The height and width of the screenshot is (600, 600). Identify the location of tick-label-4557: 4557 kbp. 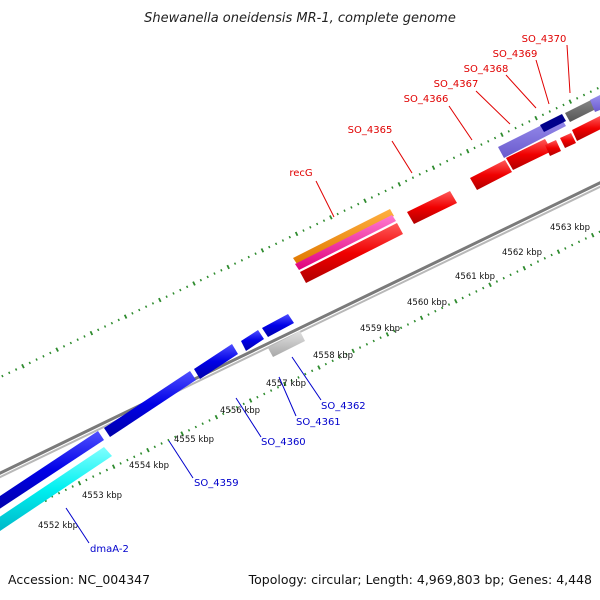
(286, 384).